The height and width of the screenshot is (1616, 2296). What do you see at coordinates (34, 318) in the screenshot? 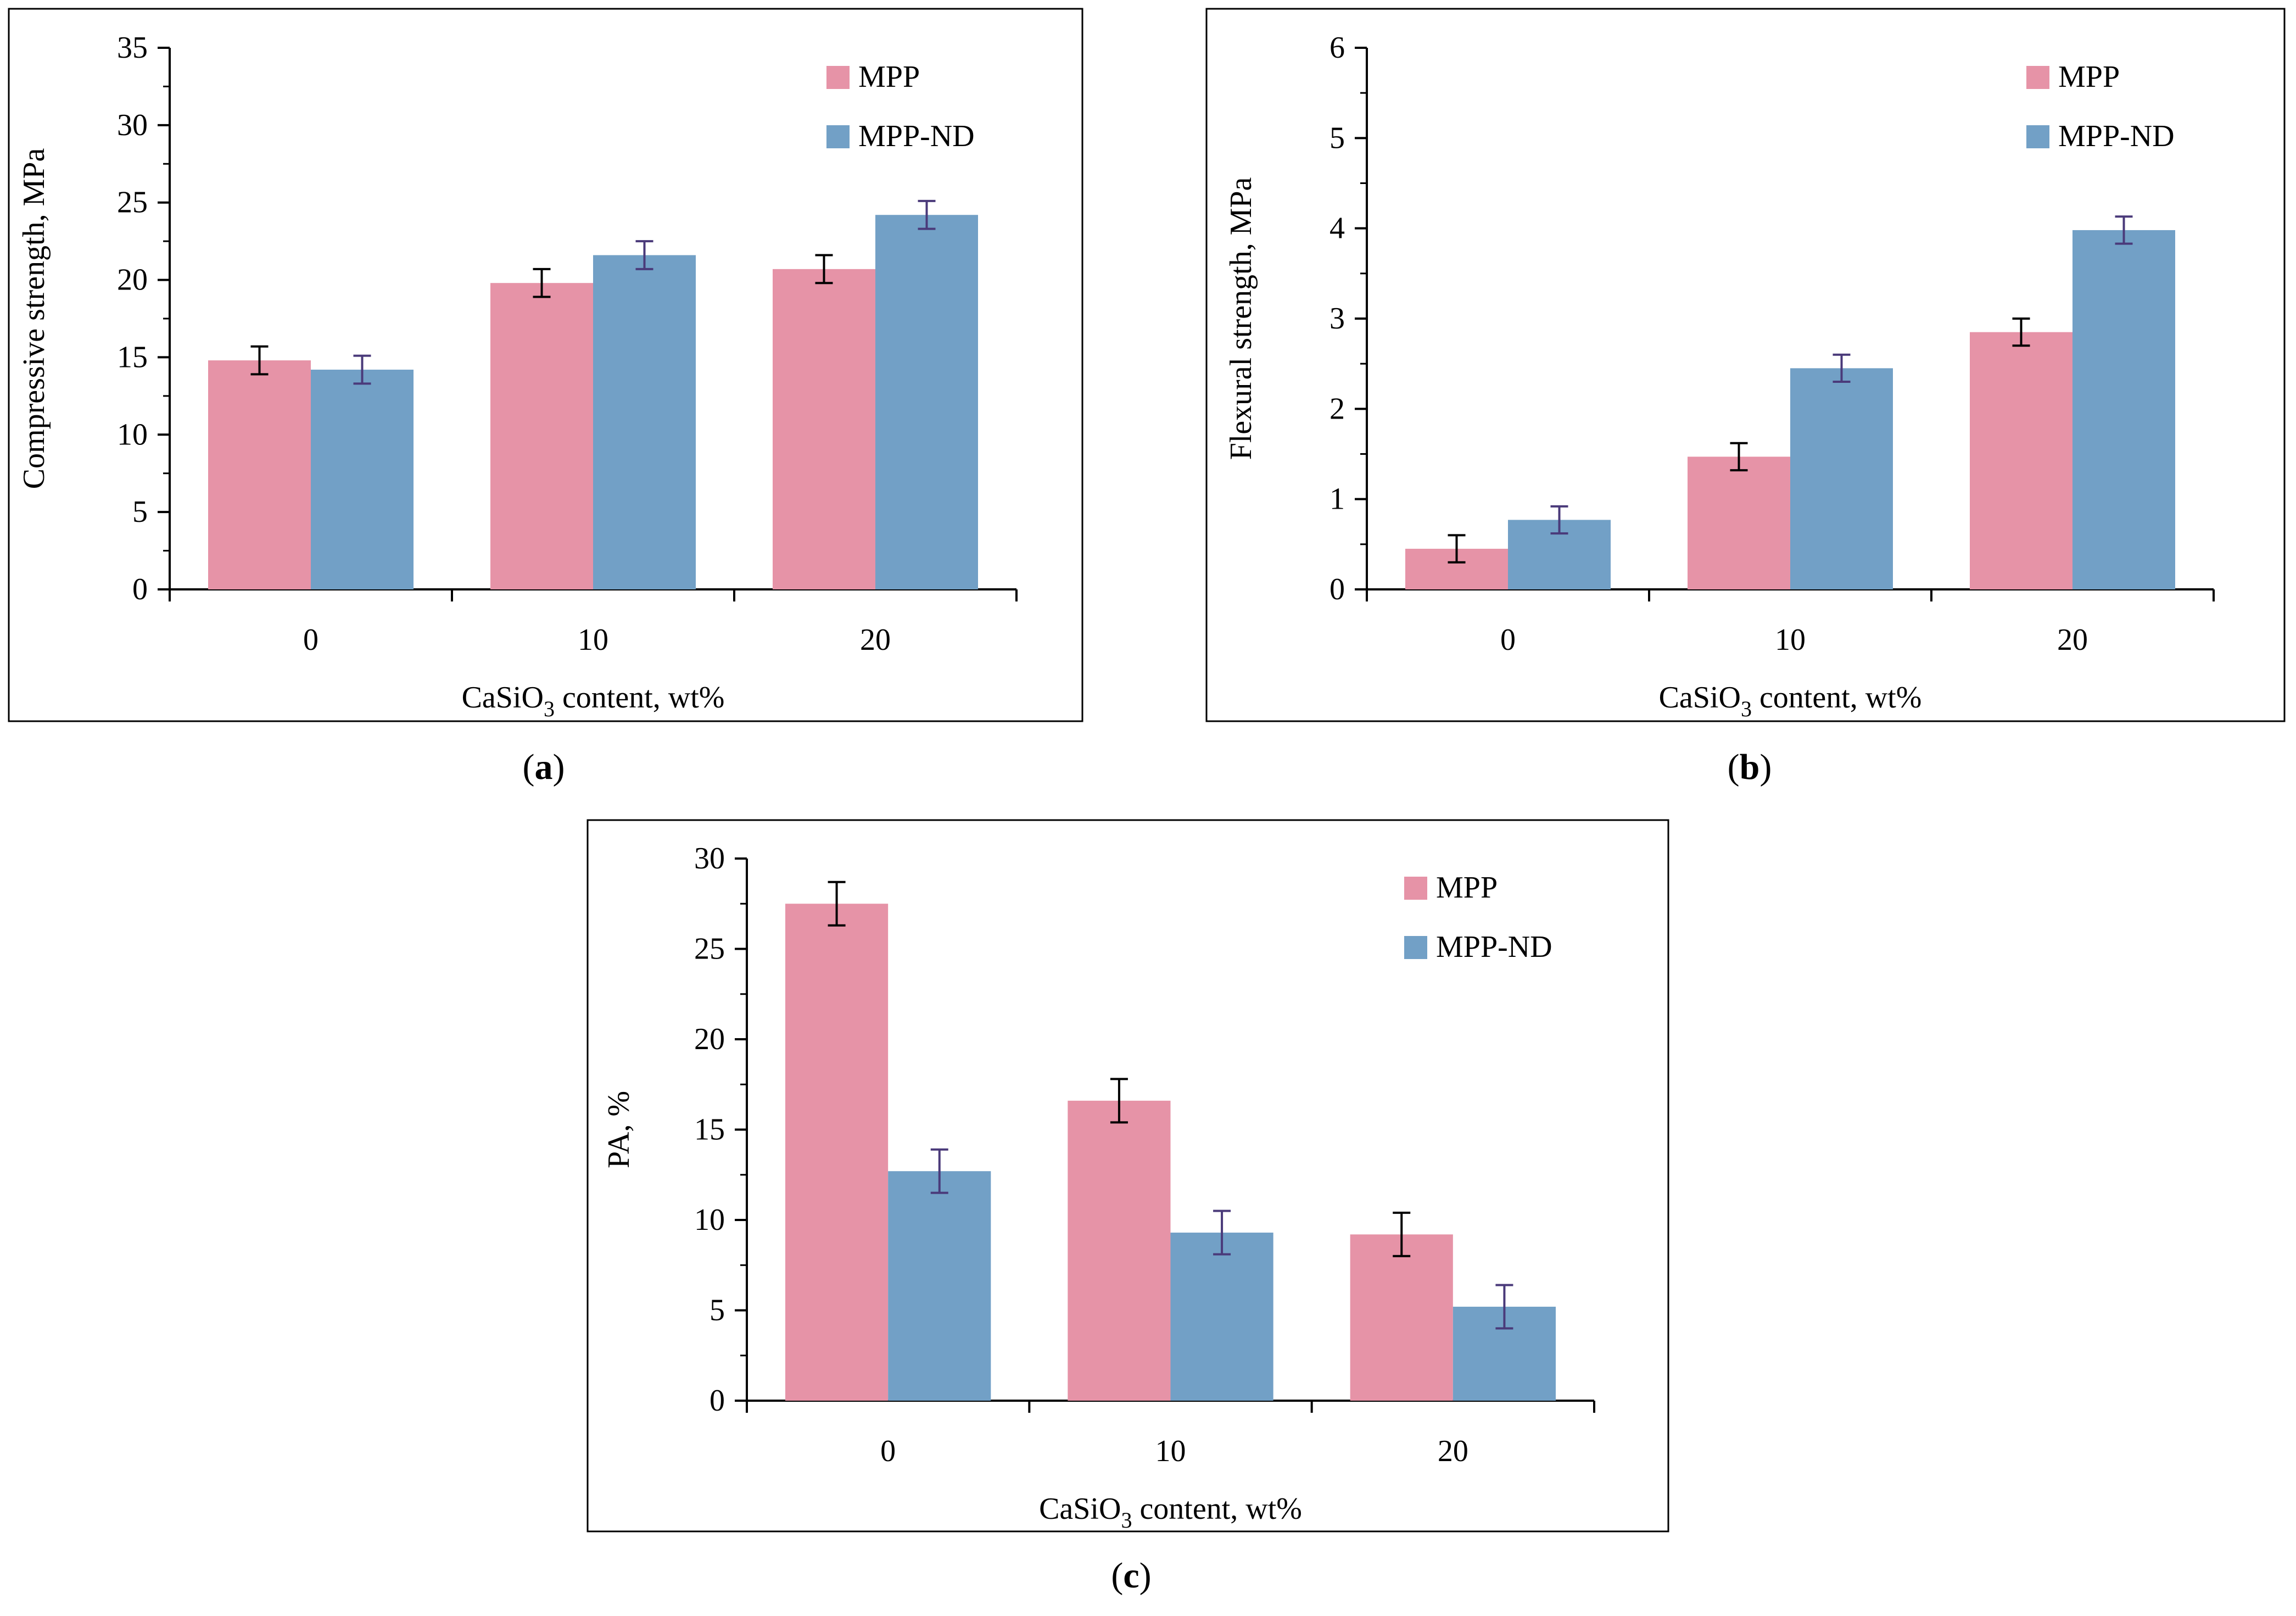
I see `y-axis-label: Compressive strength, MPa` at bounding box center [34, 318].